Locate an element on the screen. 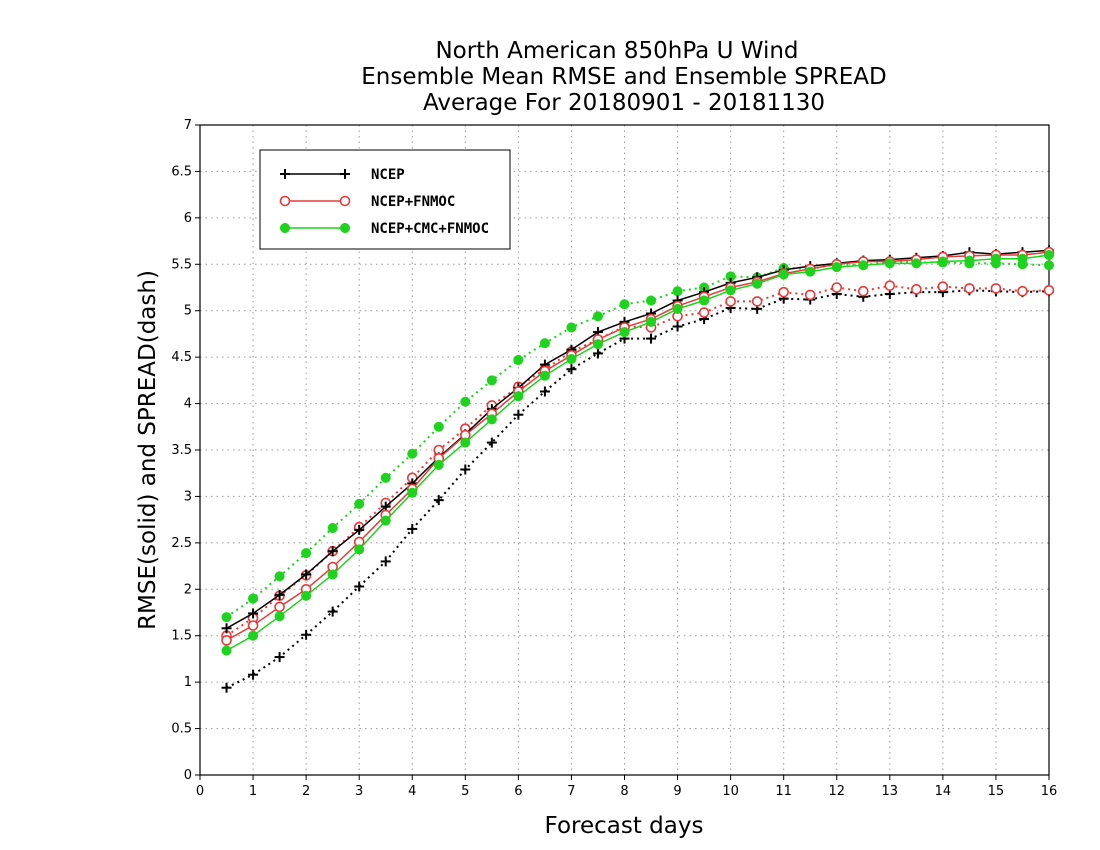 Image resolution: width=1100 pixels, height=850 pixels. legend: NCEP NCEP+FNMOC NCEP+CMC+FNMOC is located at coordinates (385, 199).